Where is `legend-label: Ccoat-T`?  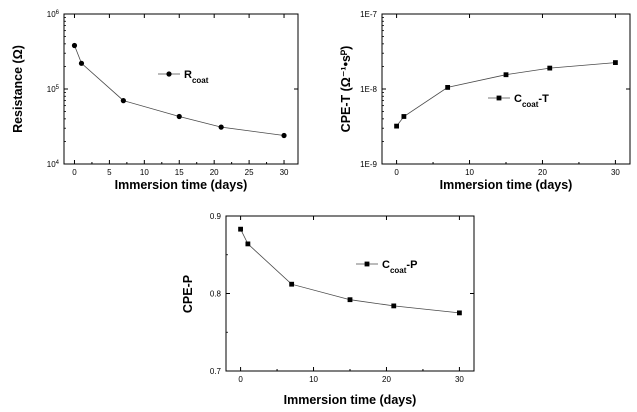
legend-label: Ccoat-T is located at coordinates (531, 101).